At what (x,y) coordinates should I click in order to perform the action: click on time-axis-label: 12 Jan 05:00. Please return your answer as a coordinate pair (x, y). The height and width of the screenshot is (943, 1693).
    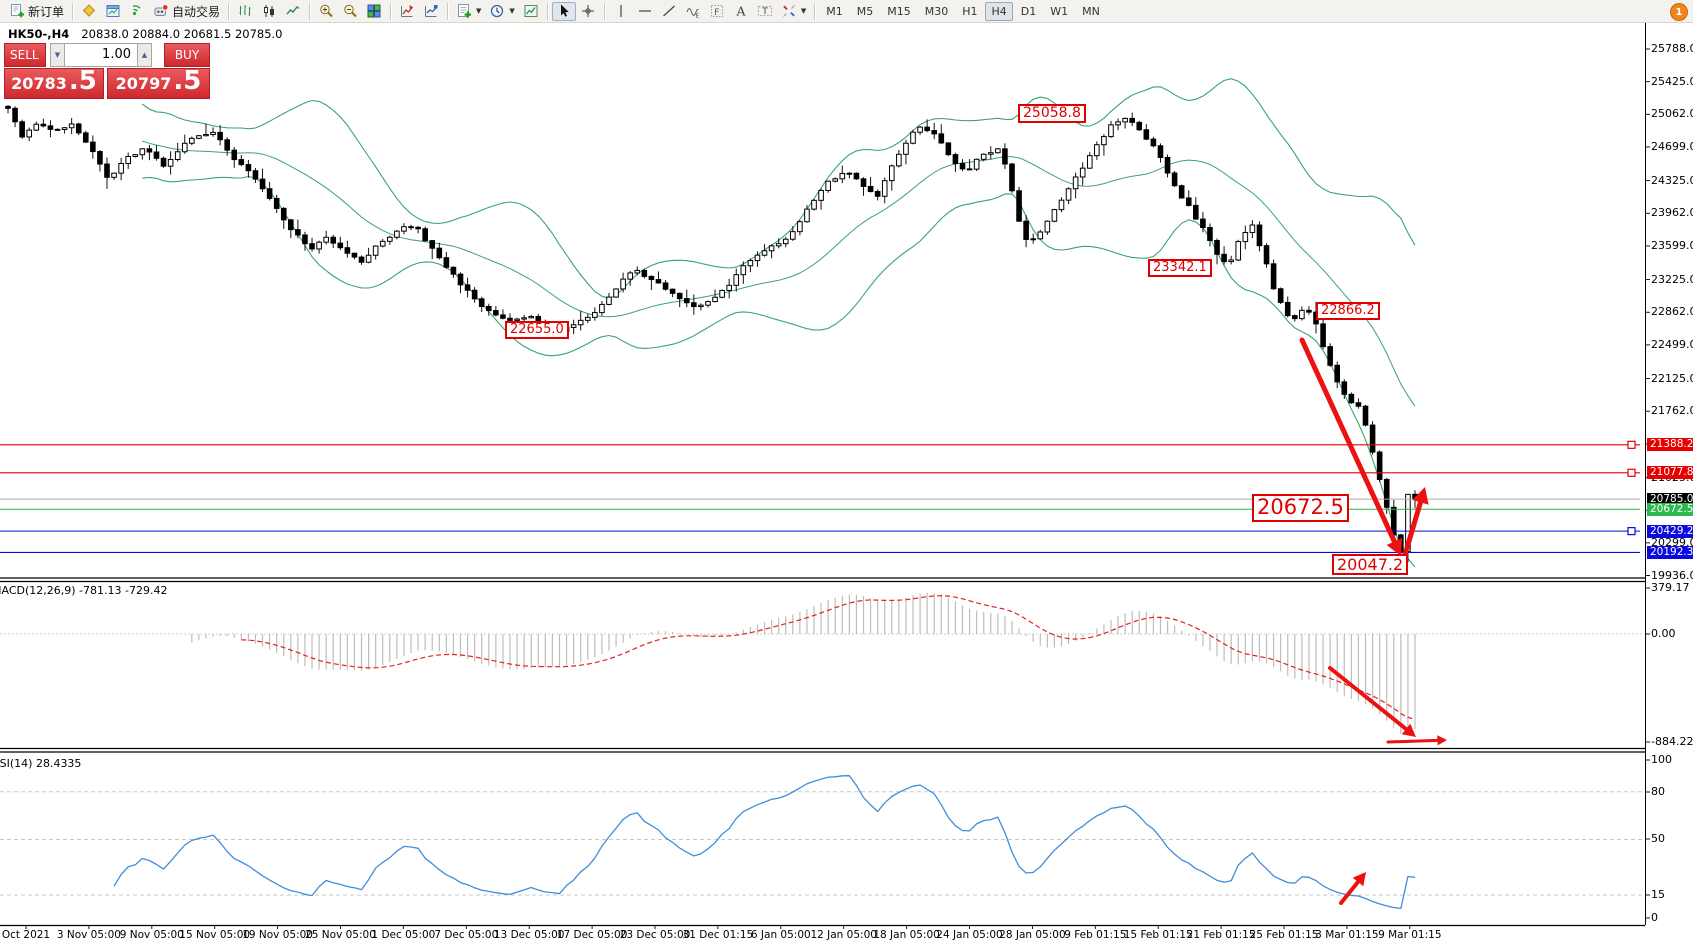
    Looking at the image, I should click on (843, 935).